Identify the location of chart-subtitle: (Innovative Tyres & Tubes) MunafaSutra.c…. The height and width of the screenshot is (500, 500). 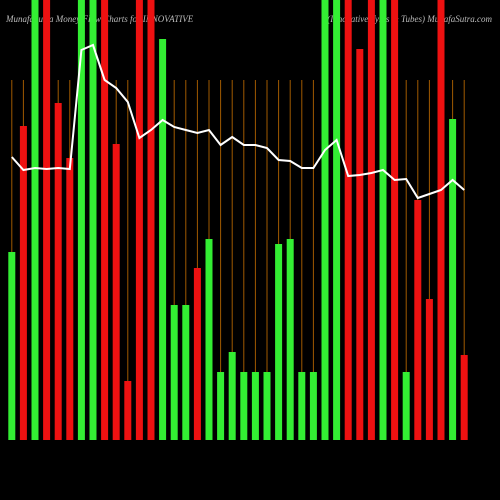
(409, 19).